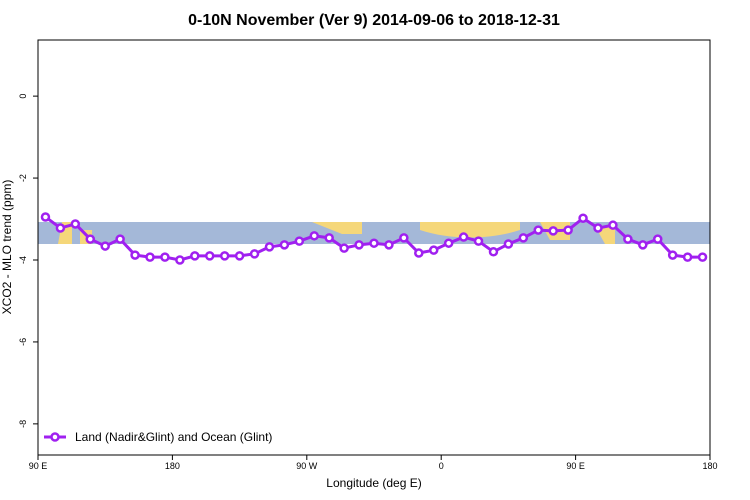 The image size is (750, 500). I want to click on legend-label: Land (Nadir&Glint) and Ocean (Glint), so click(173, 437).